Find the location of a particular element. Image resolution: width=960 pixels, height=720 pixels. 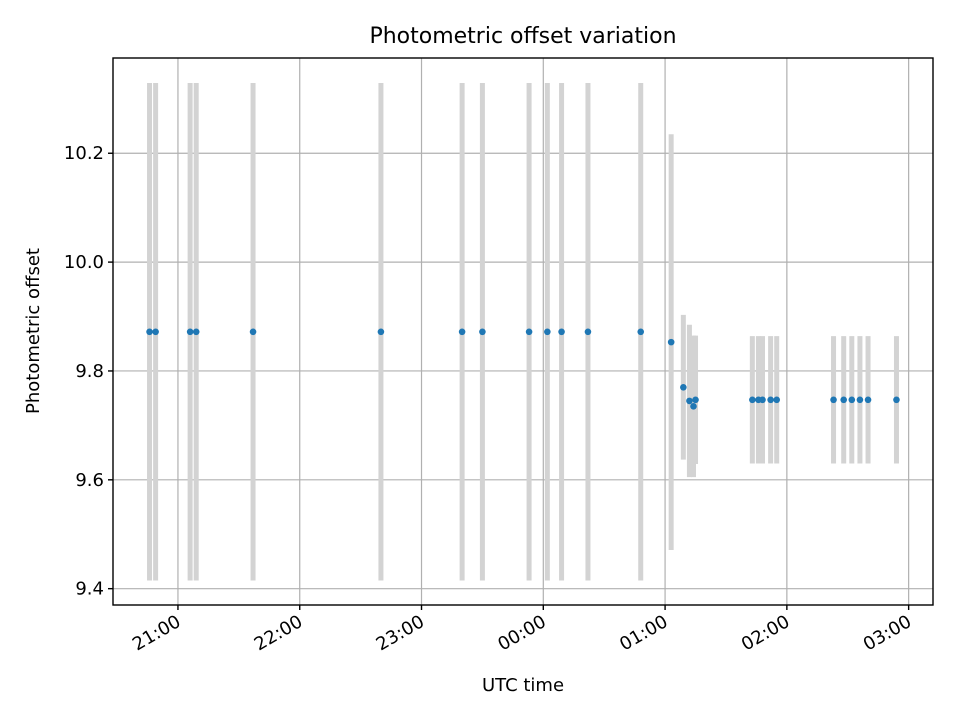

y-axis-label: Photometric offset is located at coordinates (33, 331).